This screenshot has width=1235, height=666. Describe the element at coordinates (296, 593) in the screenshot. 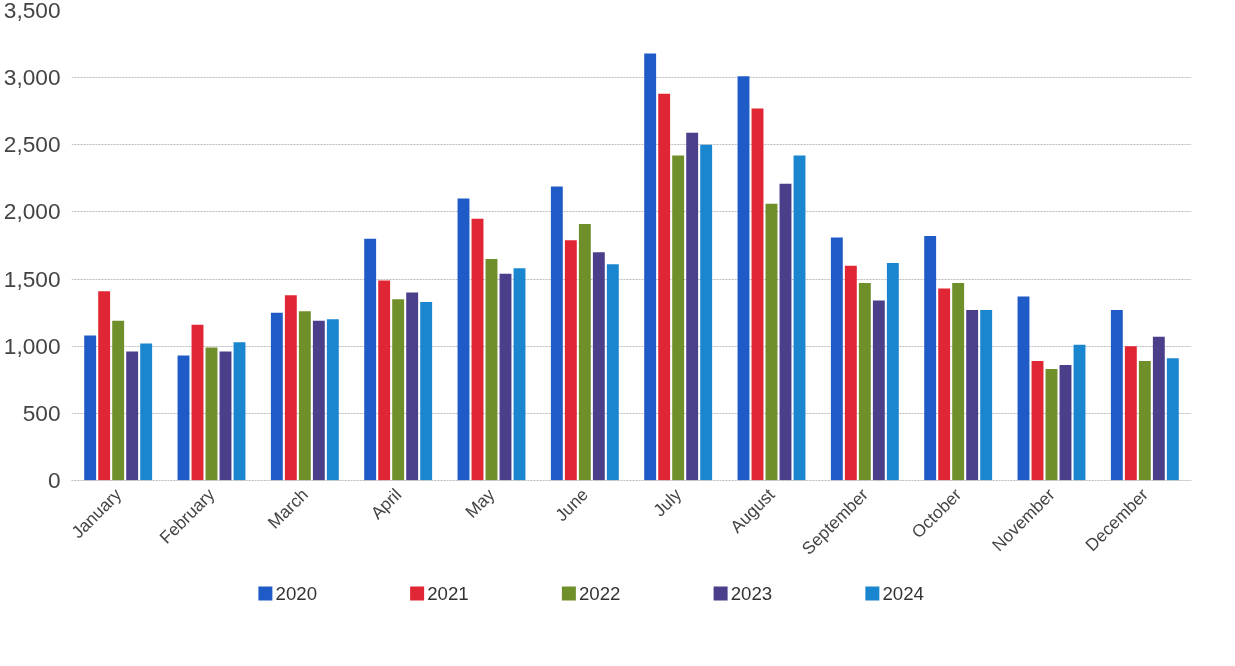

I see `legend-label: 2020` at that location.